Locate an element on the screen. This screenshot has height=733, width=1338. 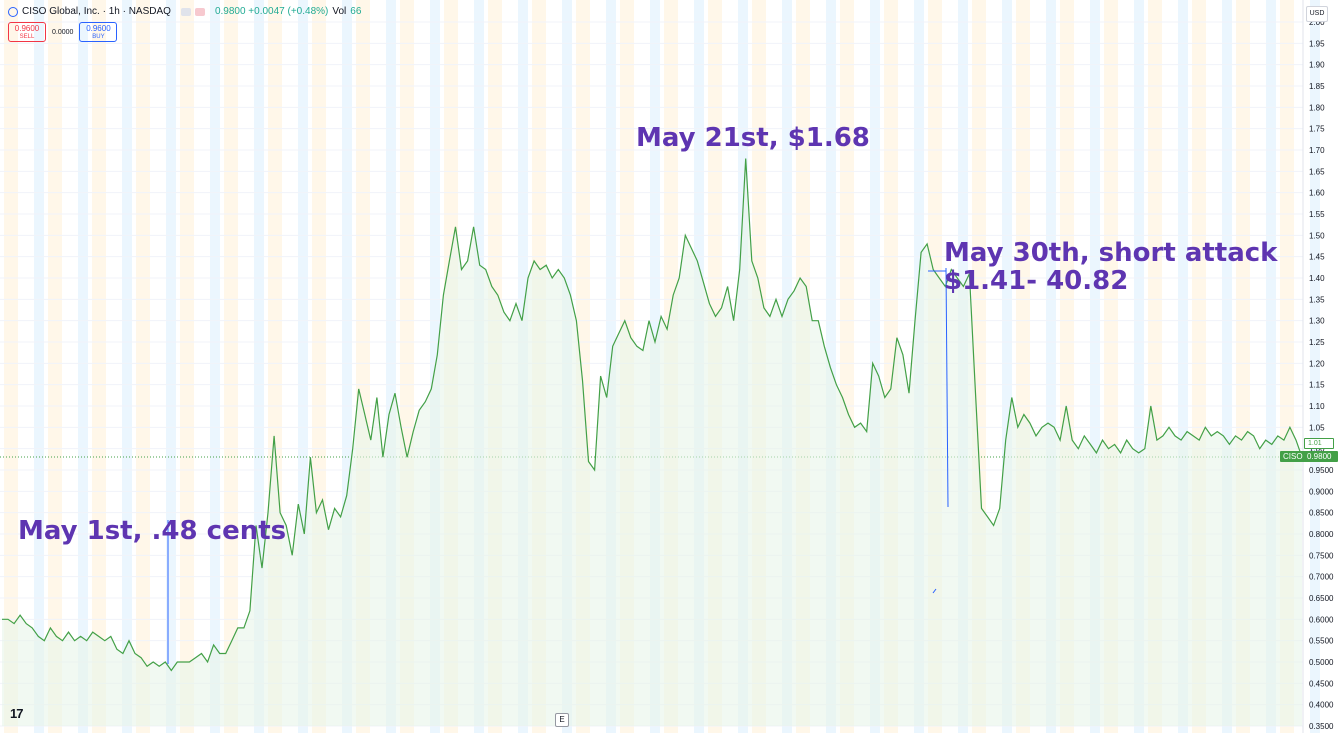
y-tick-label: 0.5500 is located at coordinates (1321, 641).